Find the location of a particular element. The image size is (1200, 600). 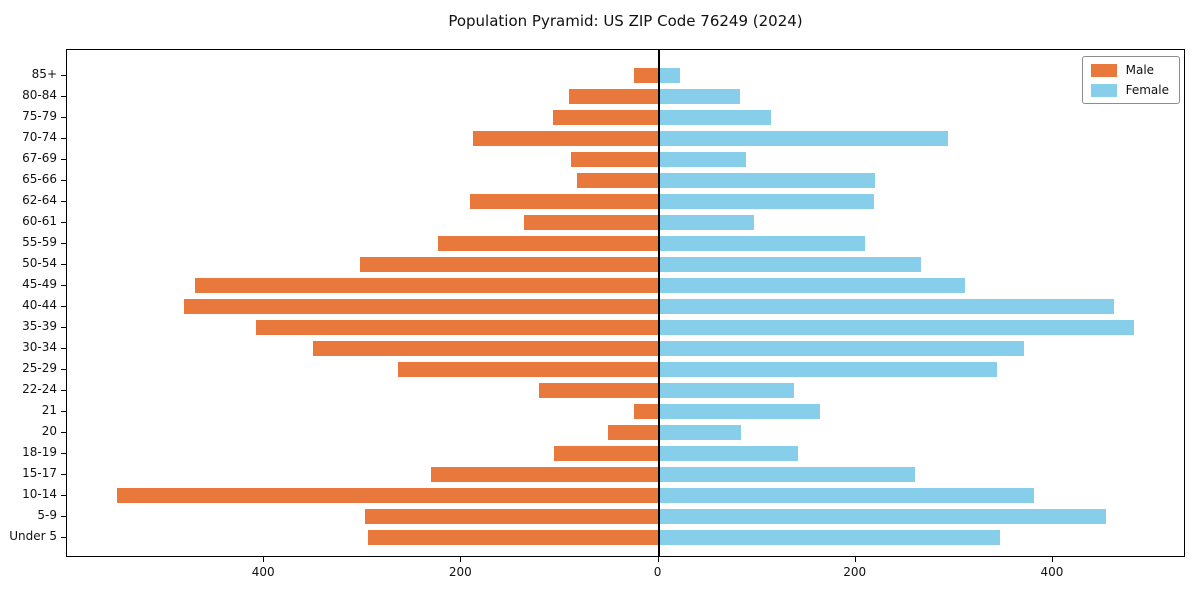

legend-item-female: Female is located at coordinates (1129, 90).